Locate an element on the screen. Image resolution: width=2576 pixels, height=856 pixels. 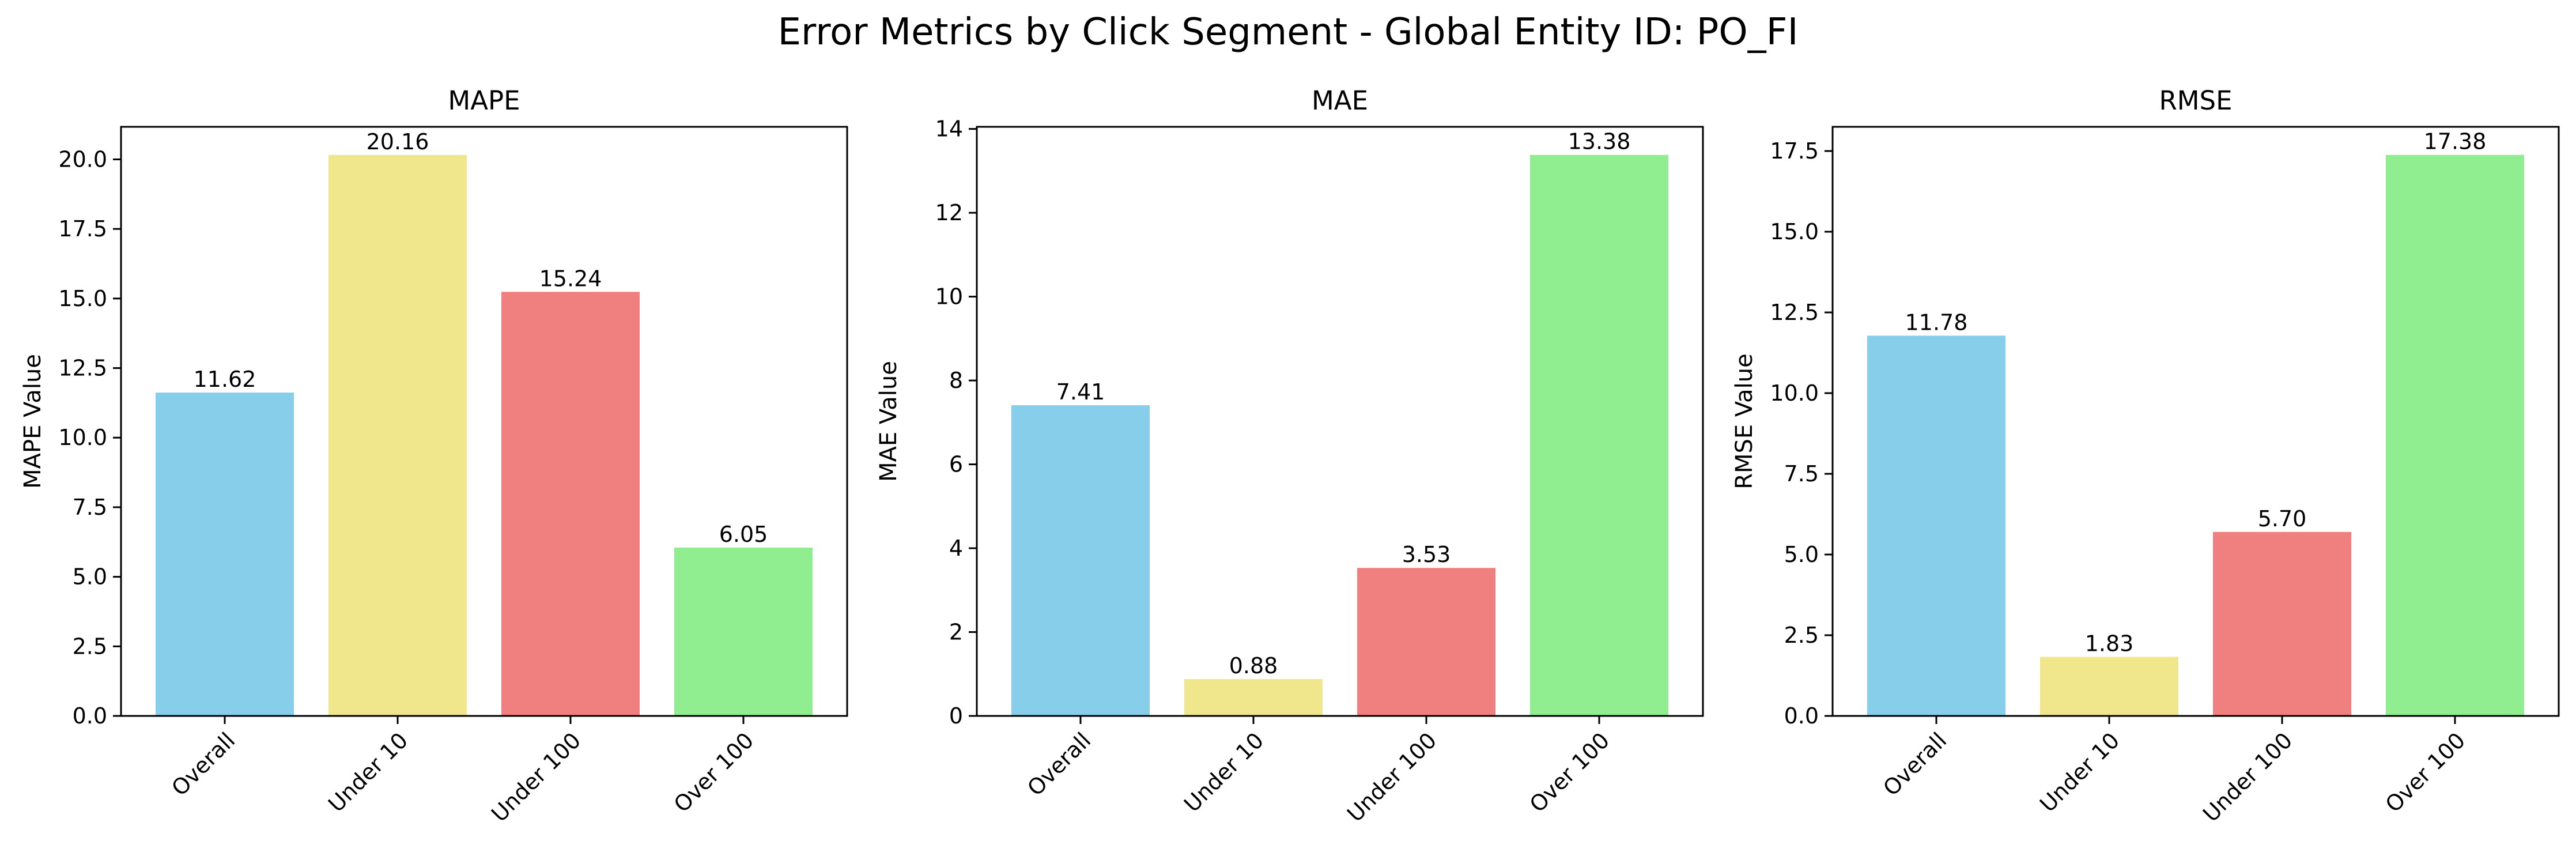
panel-title: RMSE is located at coordinates (2195, 100).